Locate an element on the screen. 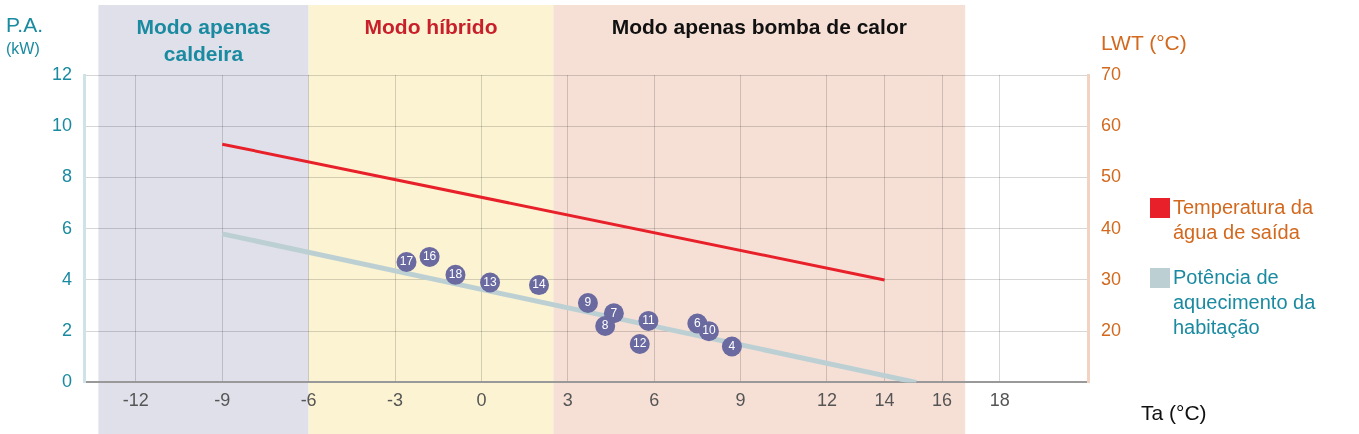 The image size is (1359, 434). y2-tick-label: 50 is located at coordinates (1111, 176).